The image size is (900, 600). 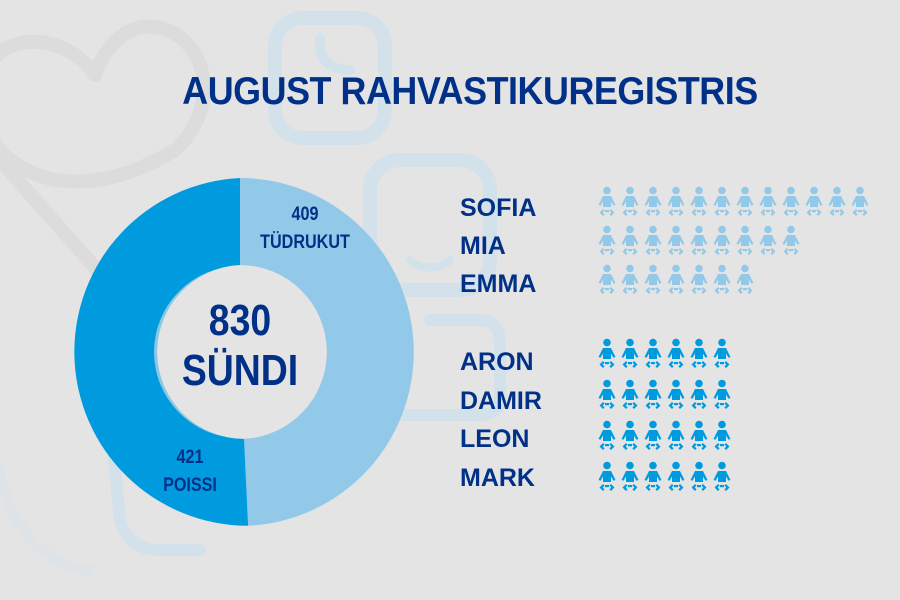 I want to click on icon-row-emma, so click(x=676, y=281).